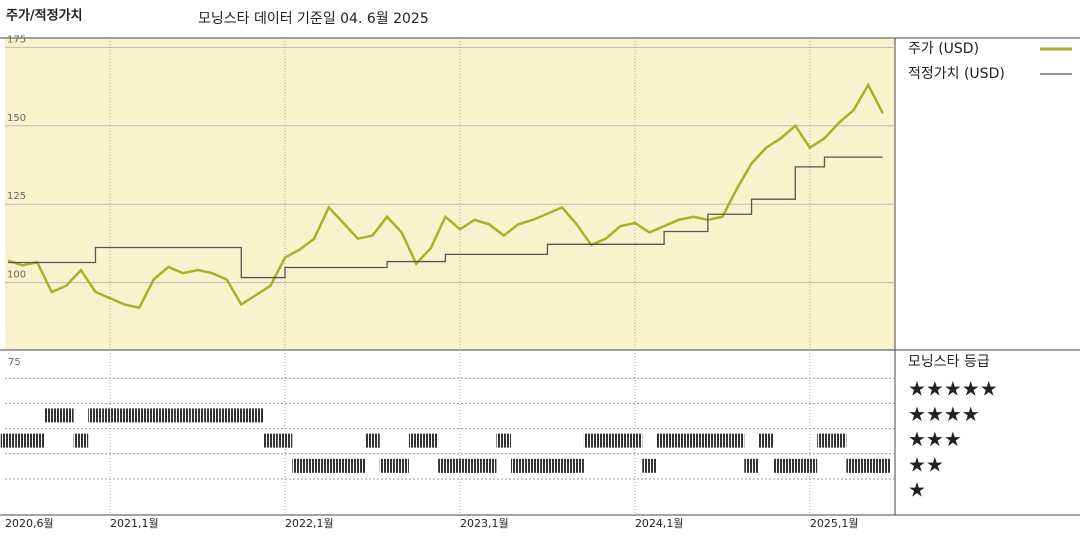 The image size is (1080, 544). I want to click on rating-title: 모닝스타 등급, so click(949, 362).